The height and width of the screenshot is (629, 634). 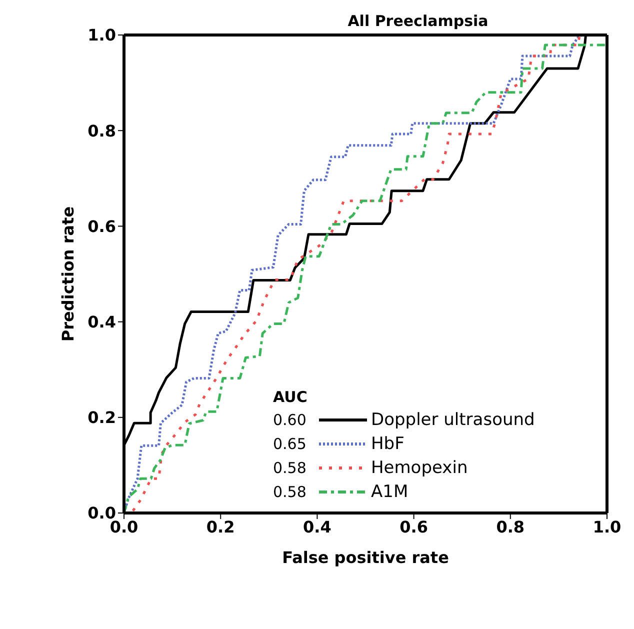 I want to click on x-tick-label: 0.8, so click(x=510, y=526).